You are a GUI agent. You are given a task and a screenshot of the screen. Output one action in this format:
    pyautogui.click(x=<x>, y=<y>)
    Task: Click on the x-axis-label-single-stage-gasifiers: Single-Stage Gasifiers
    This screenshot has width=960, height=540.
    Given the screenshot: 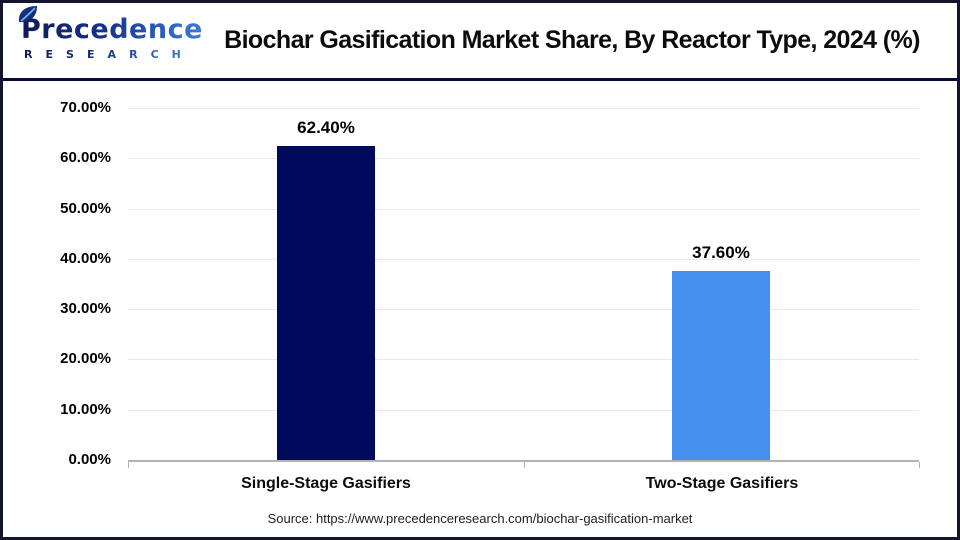 What is the action you would take?
    pyautogui.click(x=326, y=483)
    